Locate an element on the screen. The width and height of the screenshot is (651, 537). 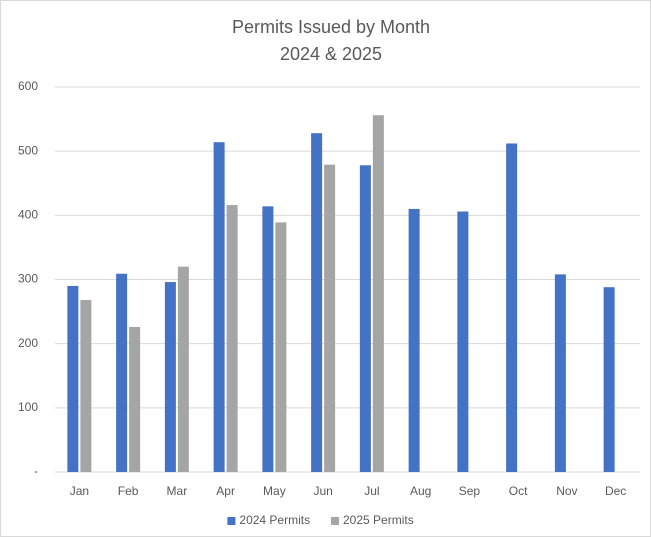
y-tick-label: - is located at coordinates (36, 471).